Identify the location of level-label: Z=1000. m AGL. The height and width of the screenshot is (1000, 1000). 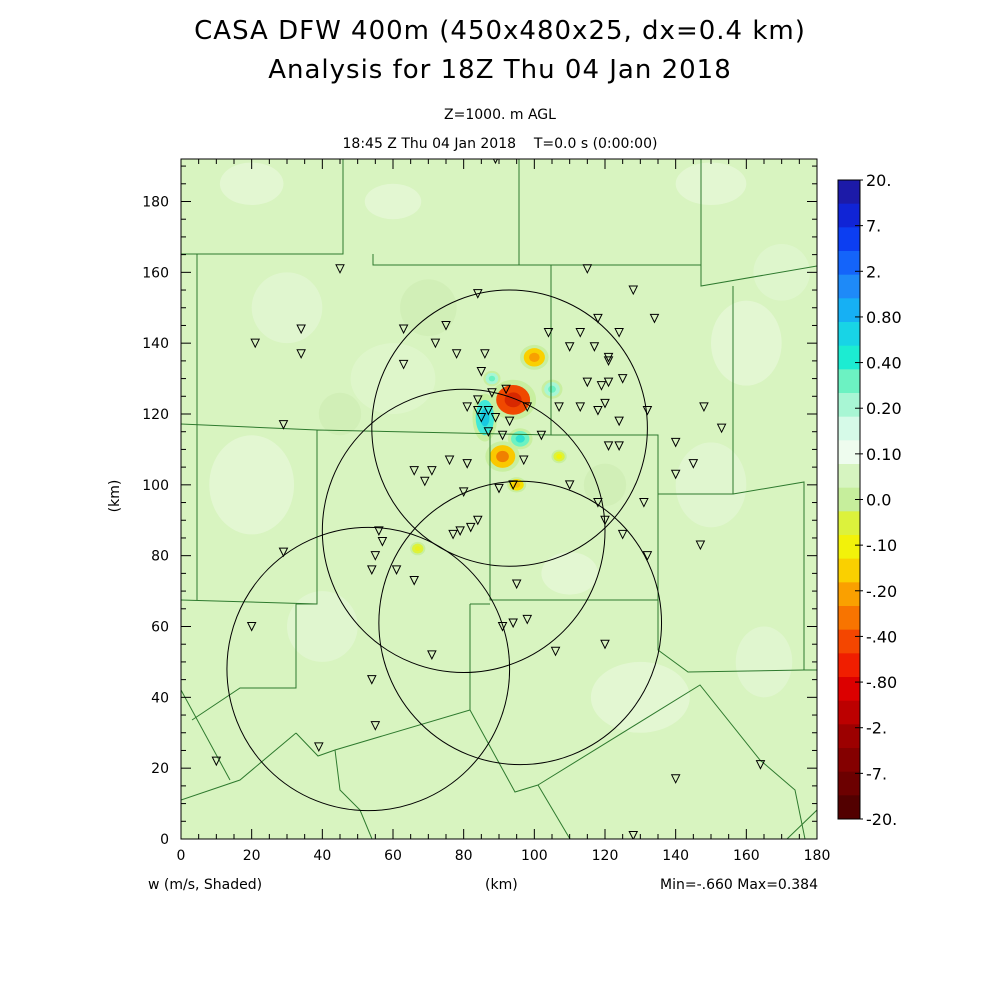
(500, 115).